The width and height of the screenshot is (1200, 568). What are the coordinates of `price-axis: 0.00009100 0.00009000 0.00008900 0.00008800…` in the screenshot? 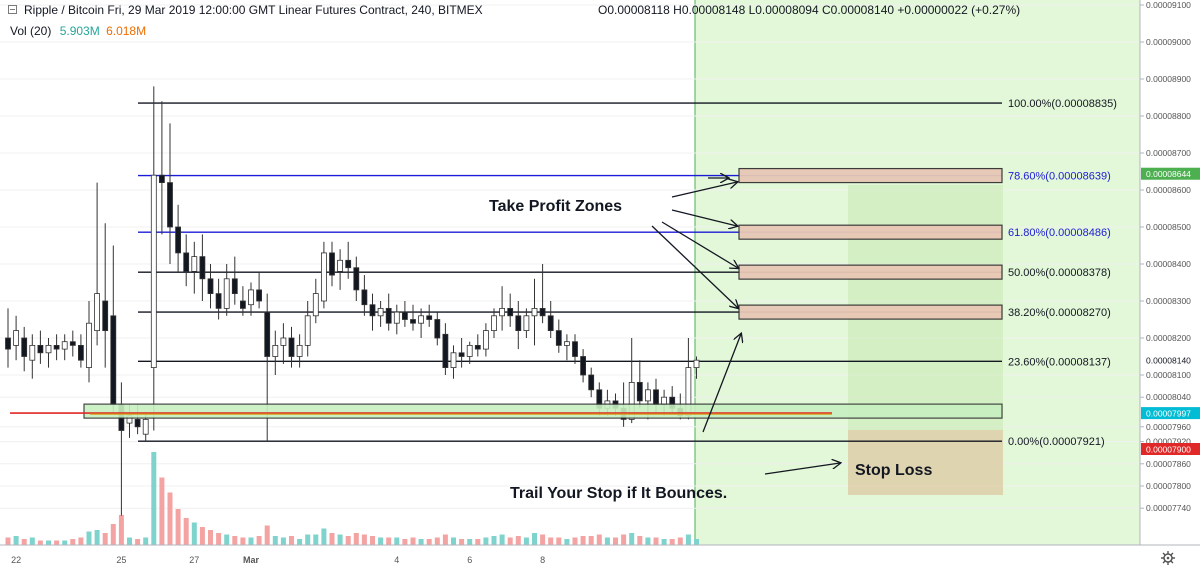 It's located at (1169, 284).